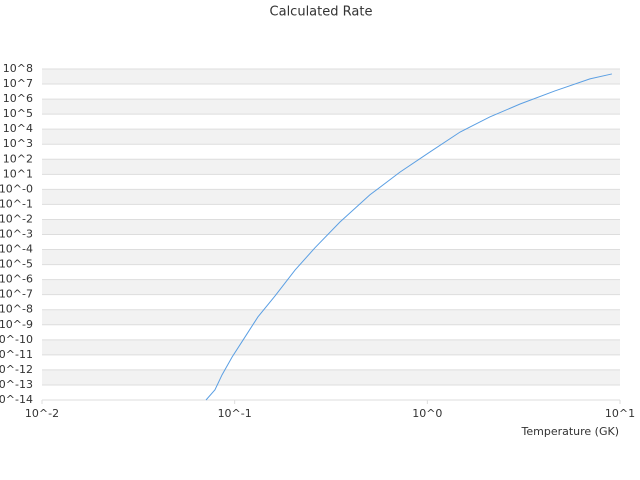  Describe the element at coordinates (18, 128) in the screenshot. I see `y-tick-label: 10^4` at that location.